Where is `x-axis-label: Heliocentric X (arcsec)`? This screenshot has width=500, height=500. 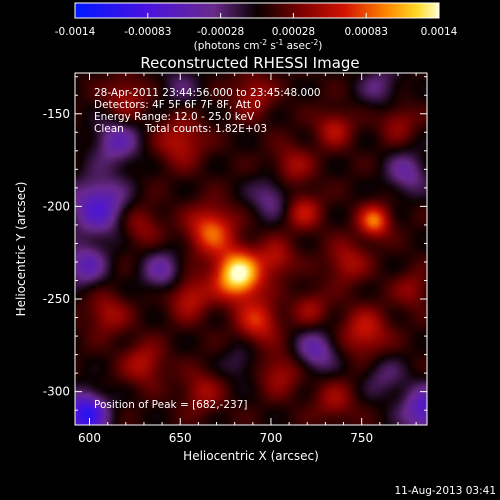
x-axis-label: Heliocentric X (arcsec) is located at coordinates (251, 456).